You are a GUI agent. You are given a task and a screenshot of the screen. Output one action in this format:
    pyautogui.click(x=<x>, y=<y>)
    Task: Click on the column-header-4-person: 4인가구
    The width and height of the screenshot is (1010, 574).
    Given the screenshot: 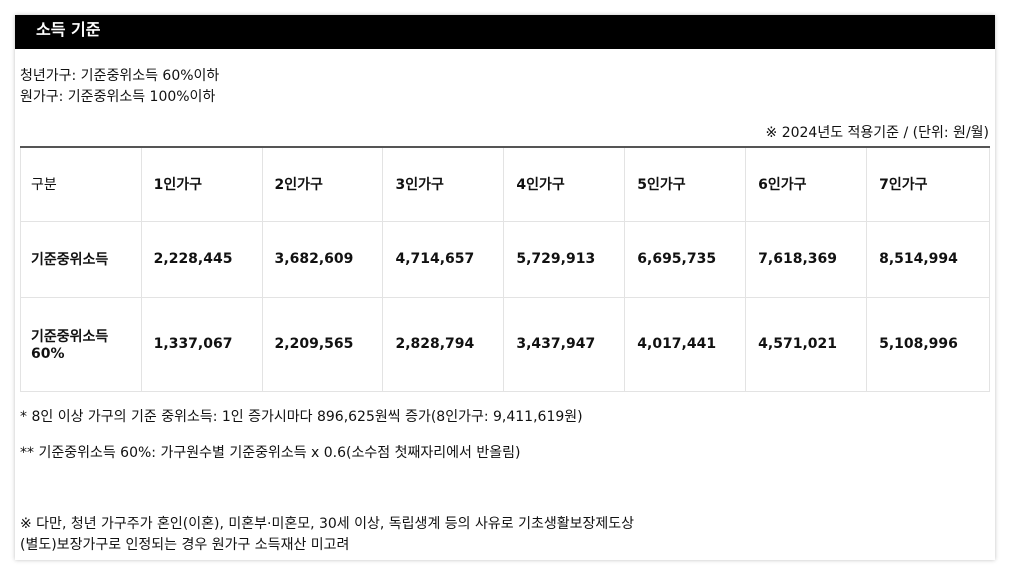 What is the action you would take?
    pyautogui.click(x=564, y=184)
    